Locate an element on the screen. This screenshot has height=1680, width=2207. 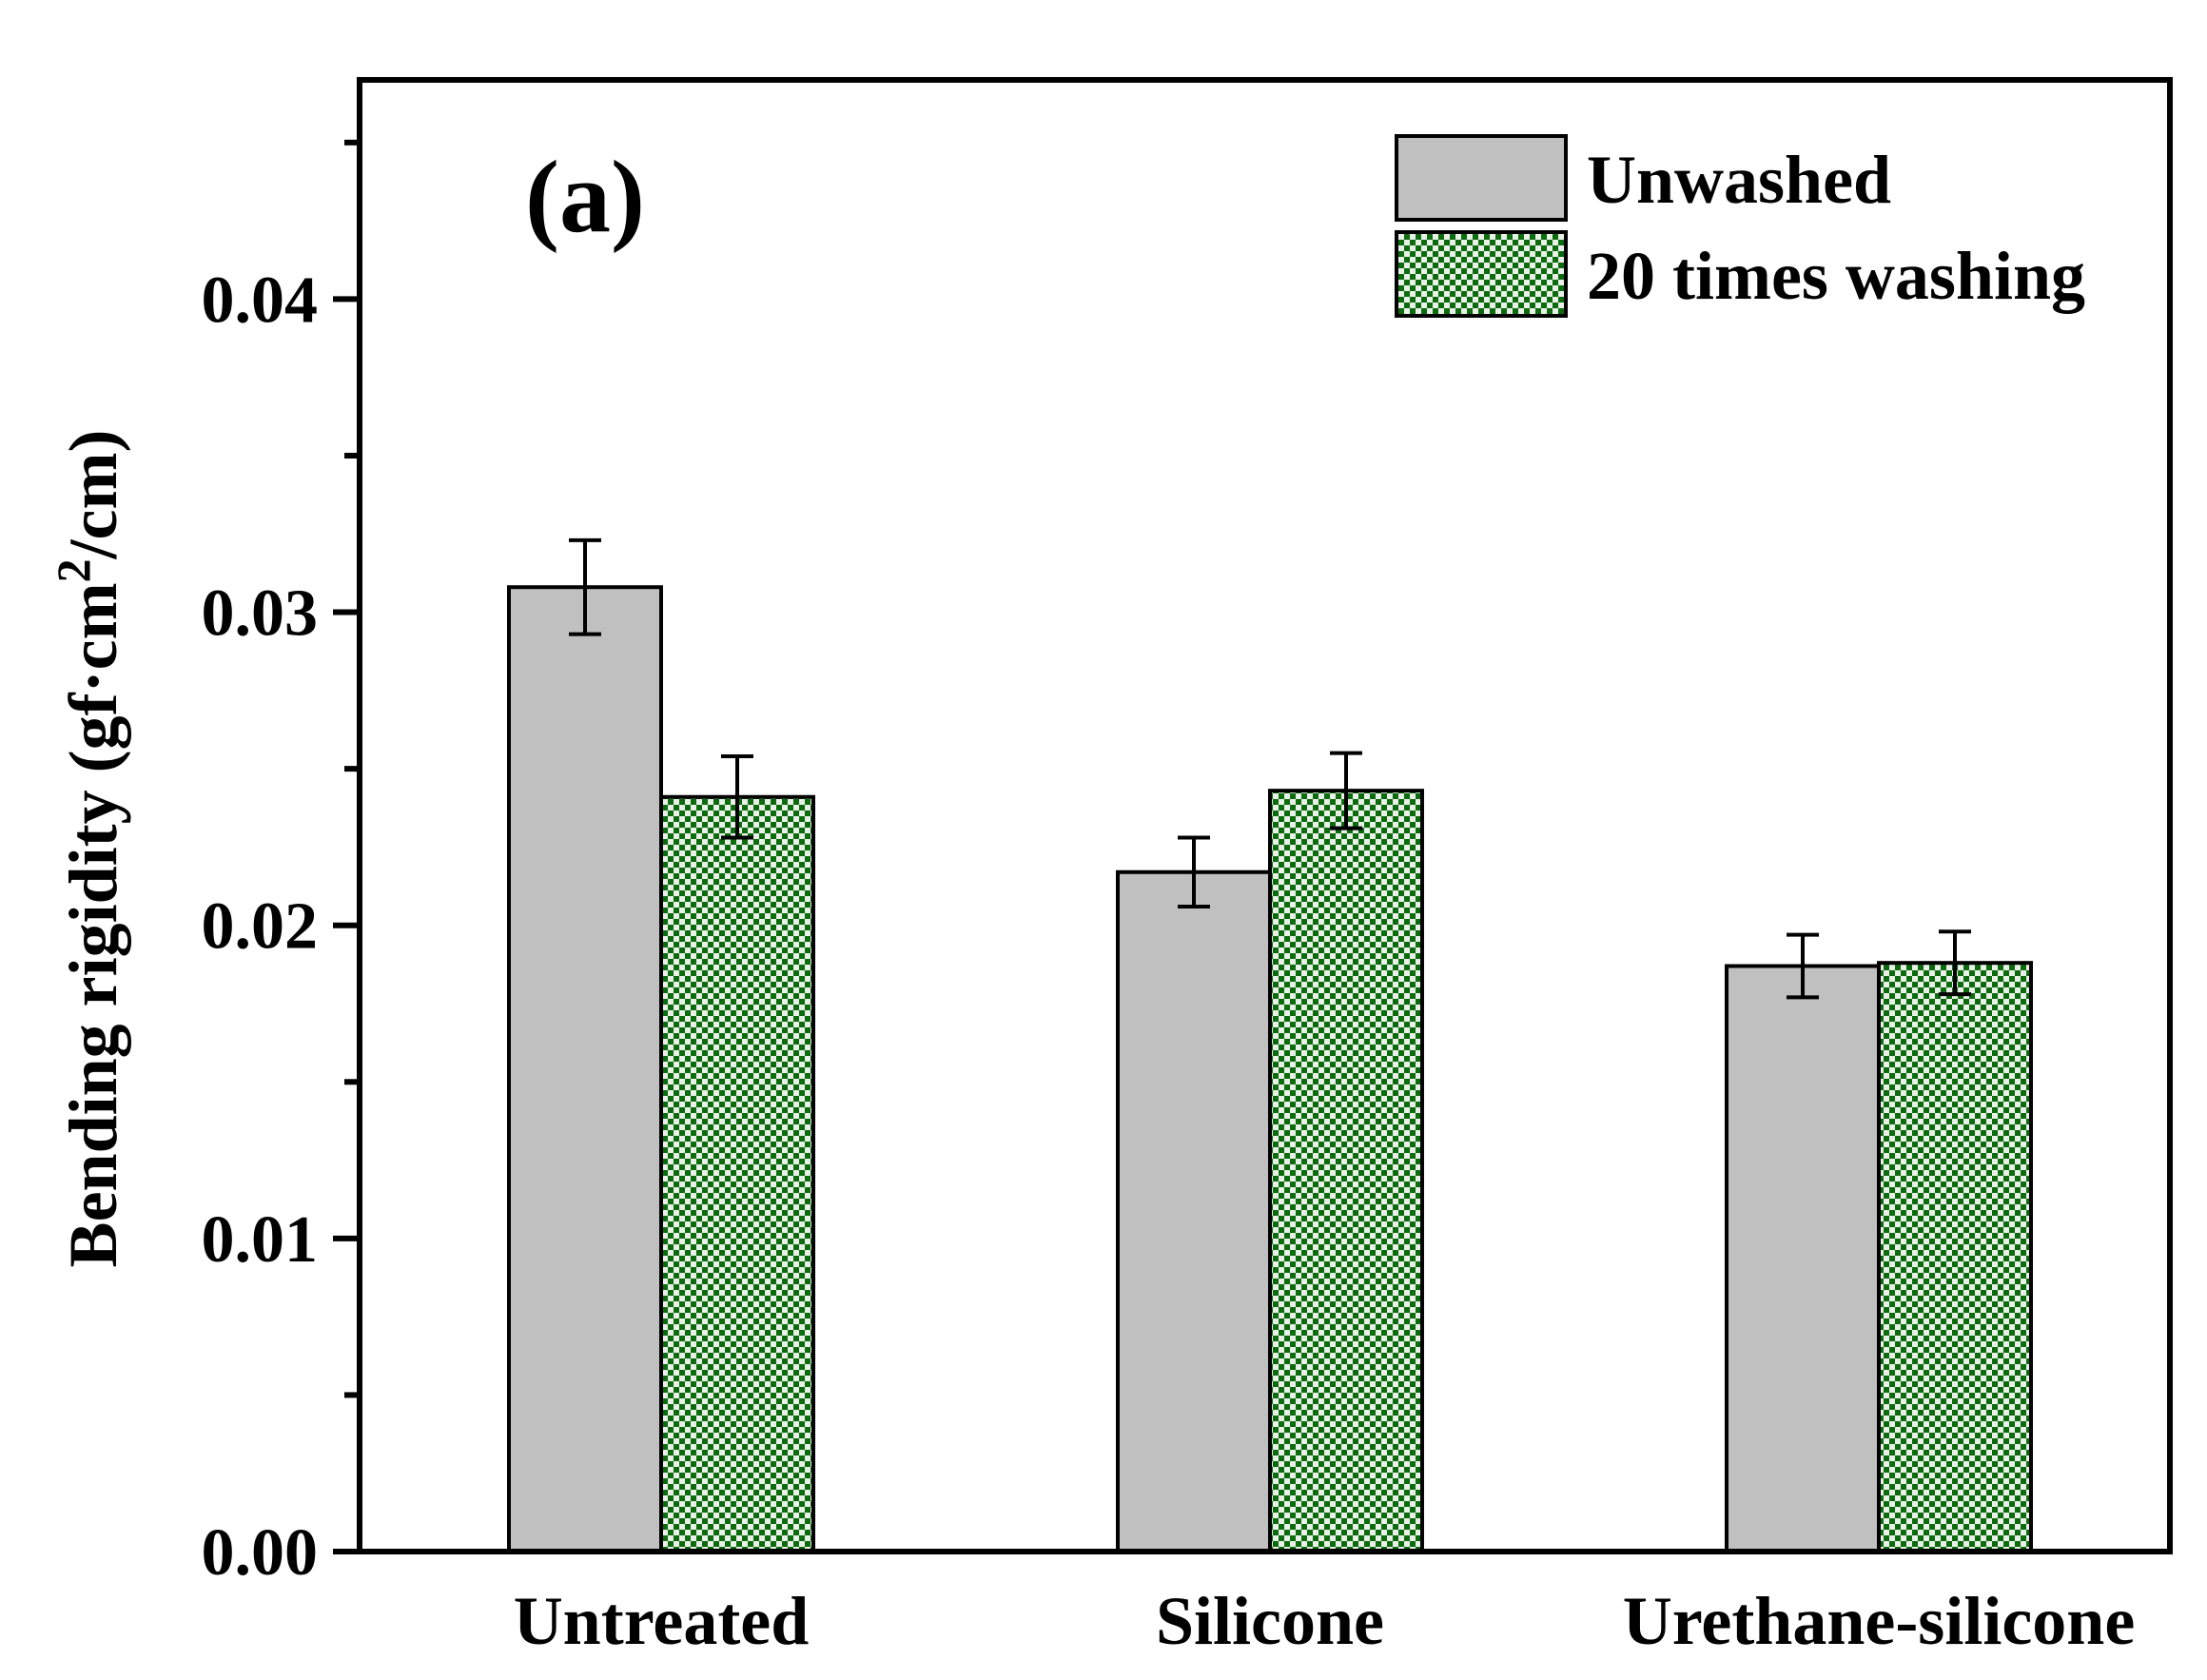
y-axis-title: Bending rigidity (gf·cm2/cm) is located at coordinates (89, 849).